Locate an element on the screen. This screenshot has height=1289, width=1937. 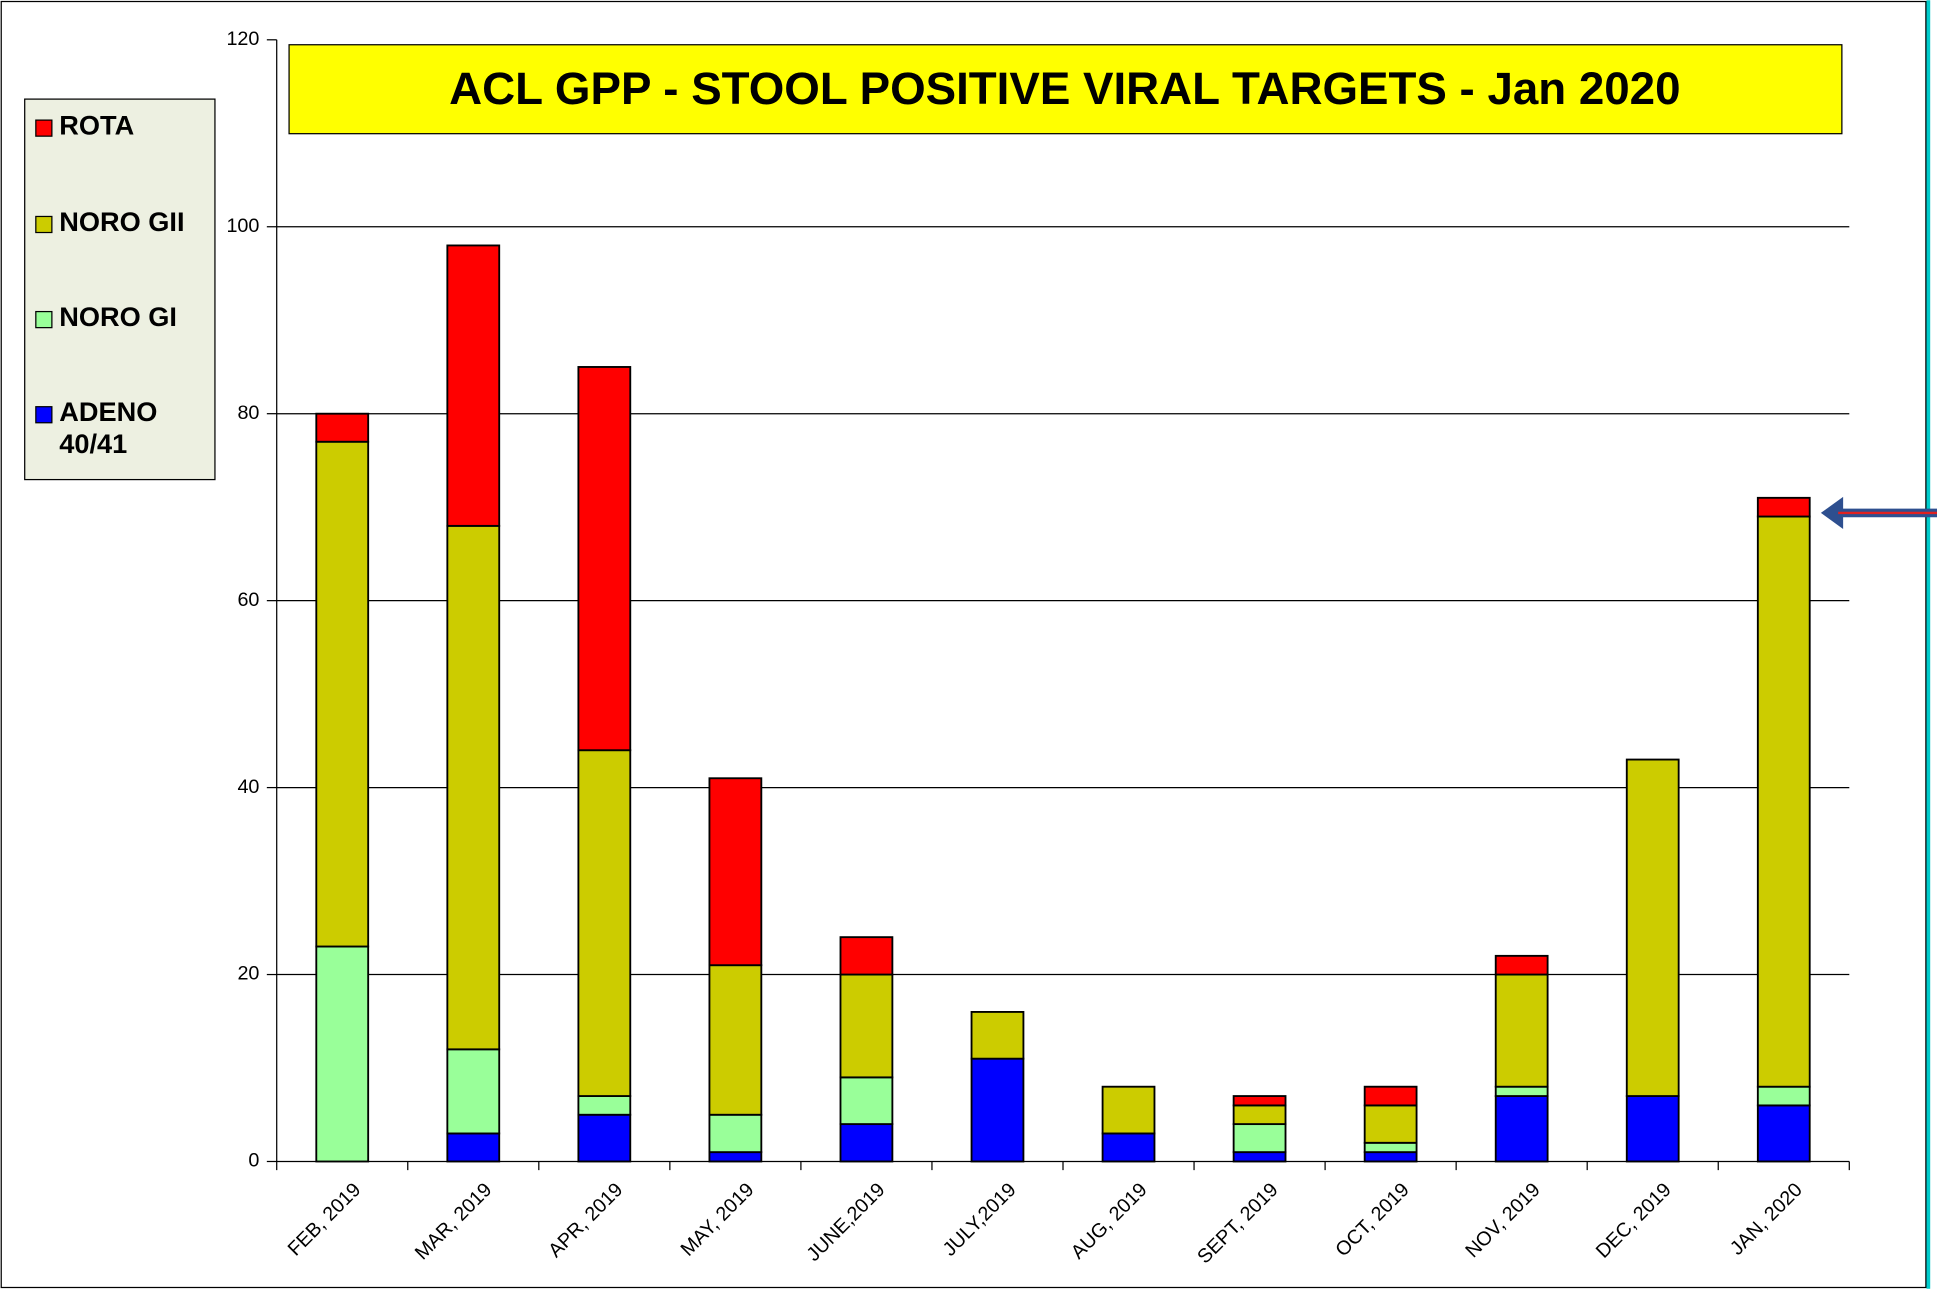
y-tick-label: 40 is located at coordinates (248, 787).